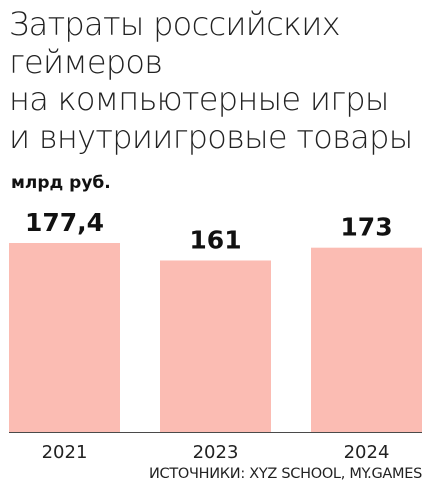 The image size is (428, 491). What do you see at coordinates (215, 346) in the screenshot?
I see `bar-2023` at bounding box center [215, 346].